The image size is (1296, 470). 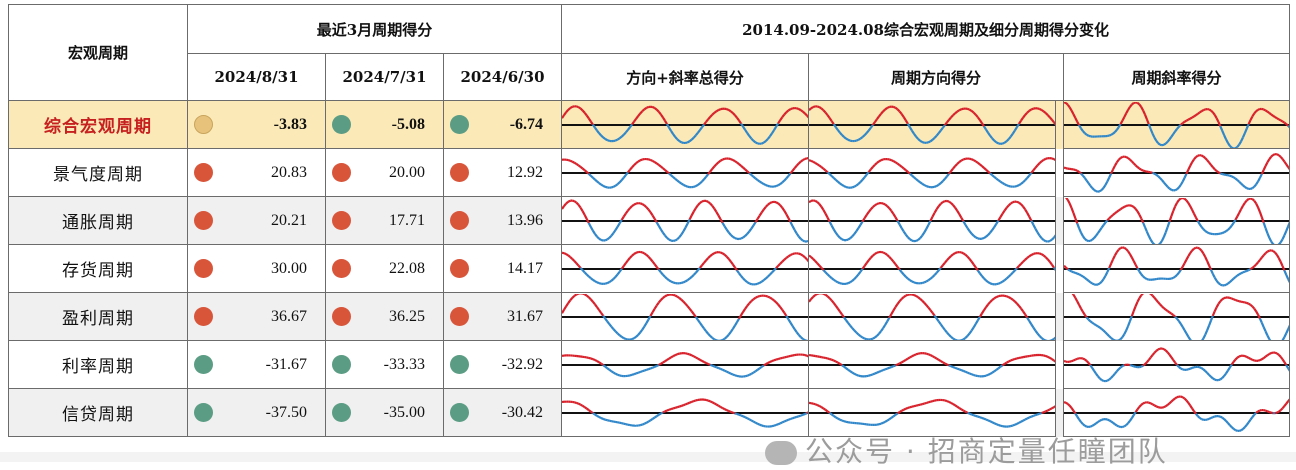 I want to click on score-value: 17.71, so click(x=407, y=221).